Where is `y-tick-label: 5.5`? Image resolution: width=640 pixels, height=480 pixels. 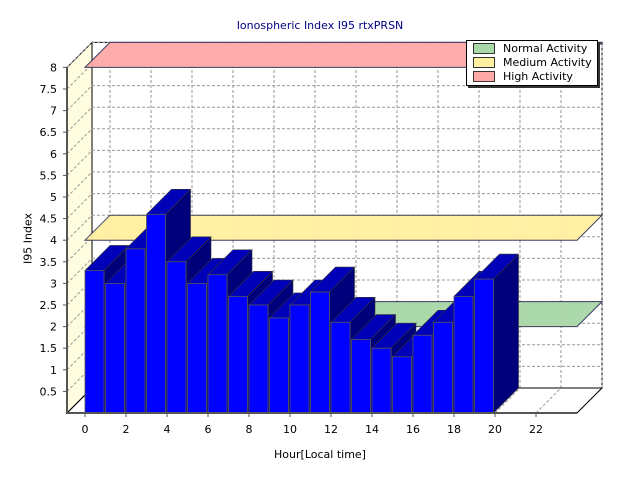
y-tick-label: 5.5 is located at coordinates (49, 175).